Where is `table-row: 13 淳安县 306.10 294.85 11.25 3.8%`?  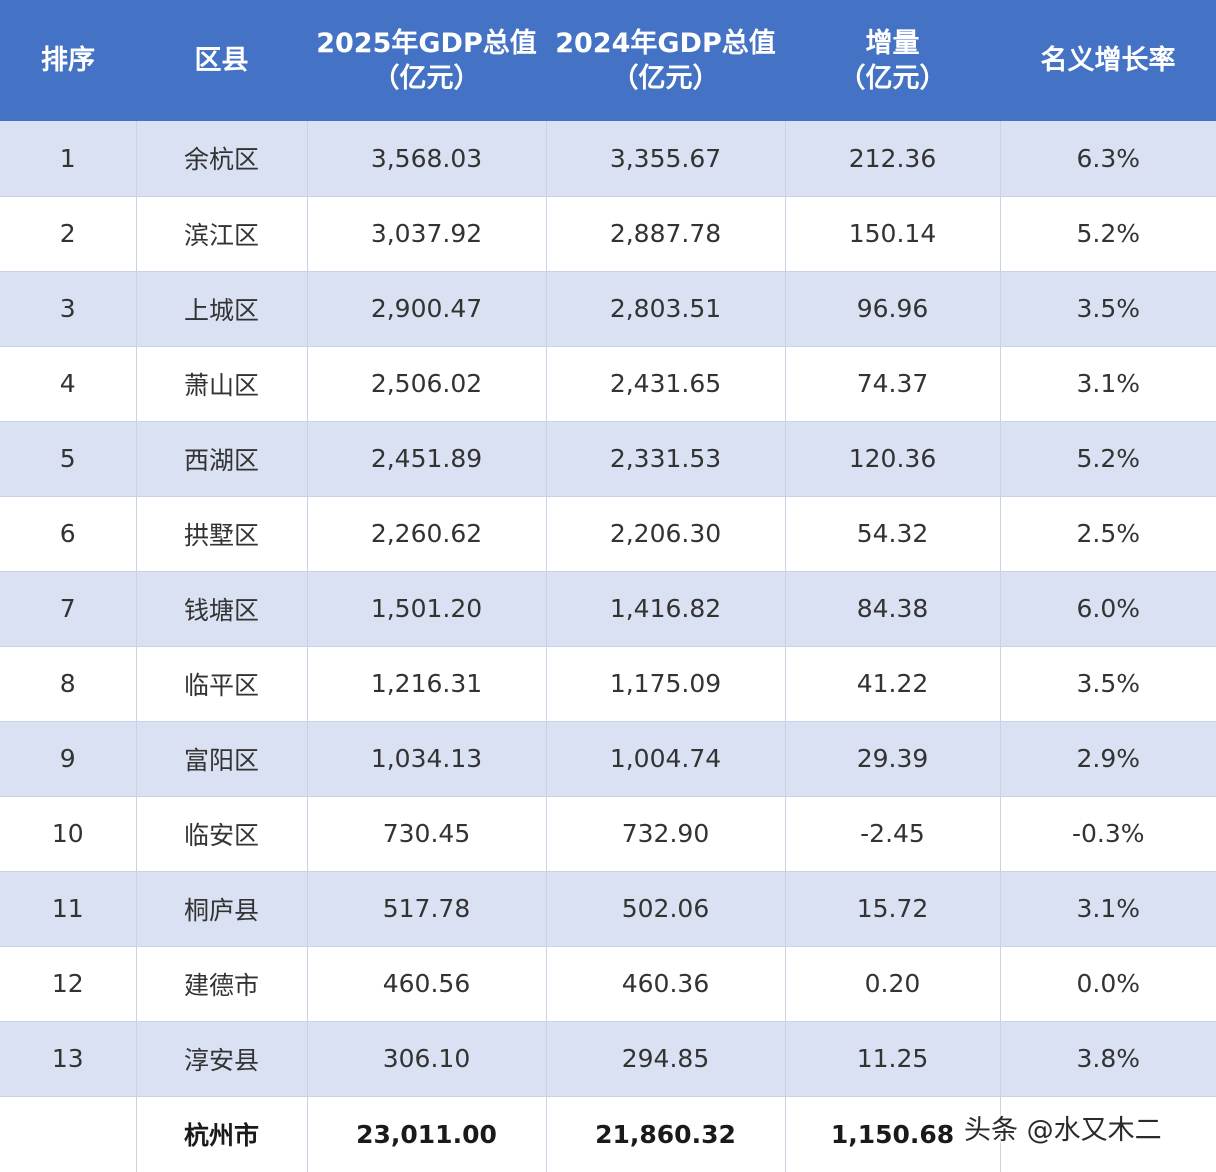 table-row: 13 淳安县 306.10 294.85 11.25 3.8% is located at coordinates (608, 1059).